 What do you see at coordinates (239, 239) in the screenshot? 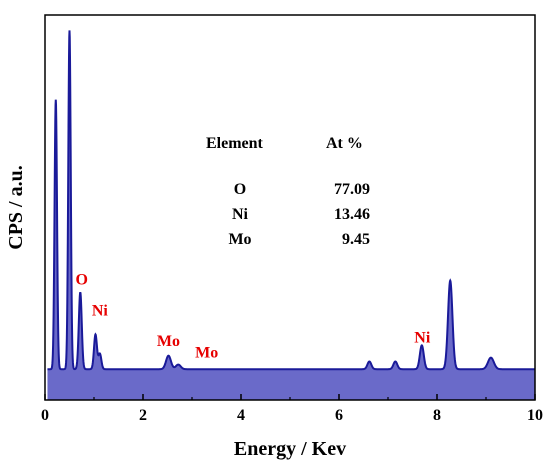
I see `table-element-mo: Mo` at bounding box center [239, 239].